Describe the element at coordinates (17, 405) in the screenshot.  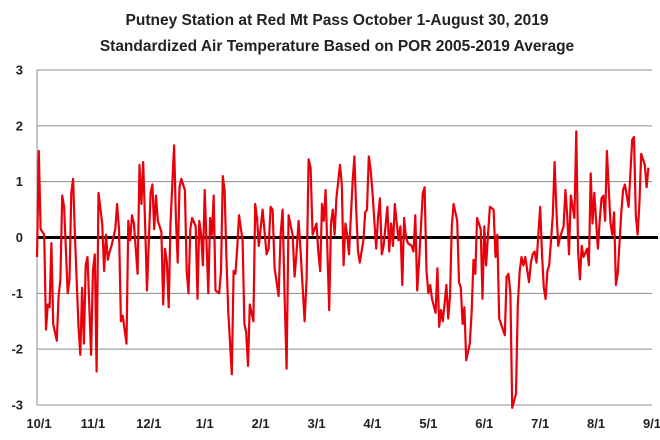
I see `y-tick-label: -3` at that location.